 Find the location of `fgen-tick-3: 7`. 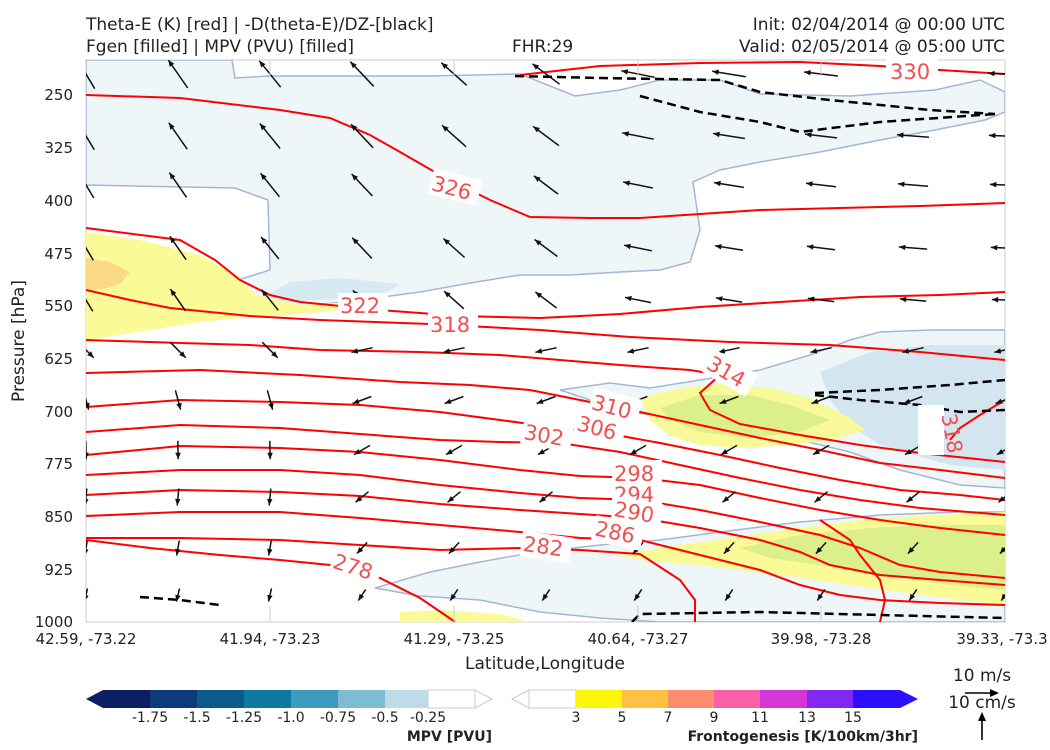

fgen-tick-3: 7 is located at coordinates (668, 718).